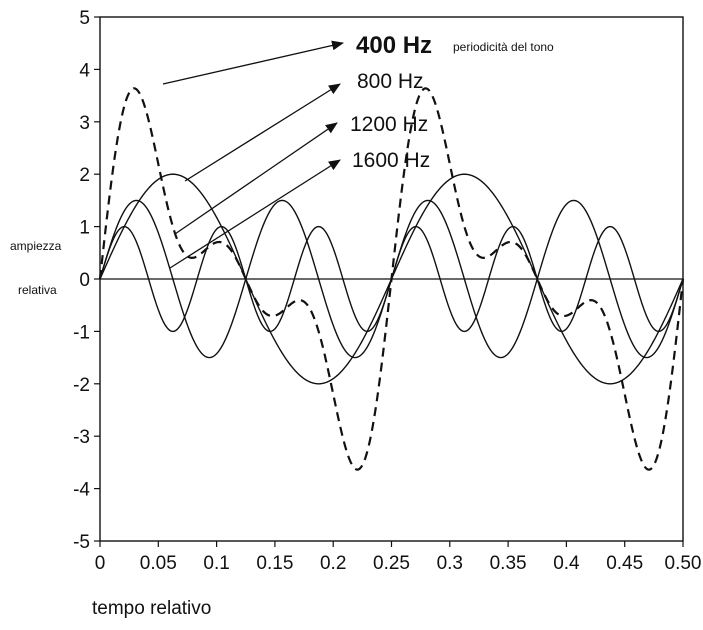  What do you see at coordinates (36, 246) in the screenshot?
I see `y-axis-label-line1: ampiezza` at bounding box center [36, 246].